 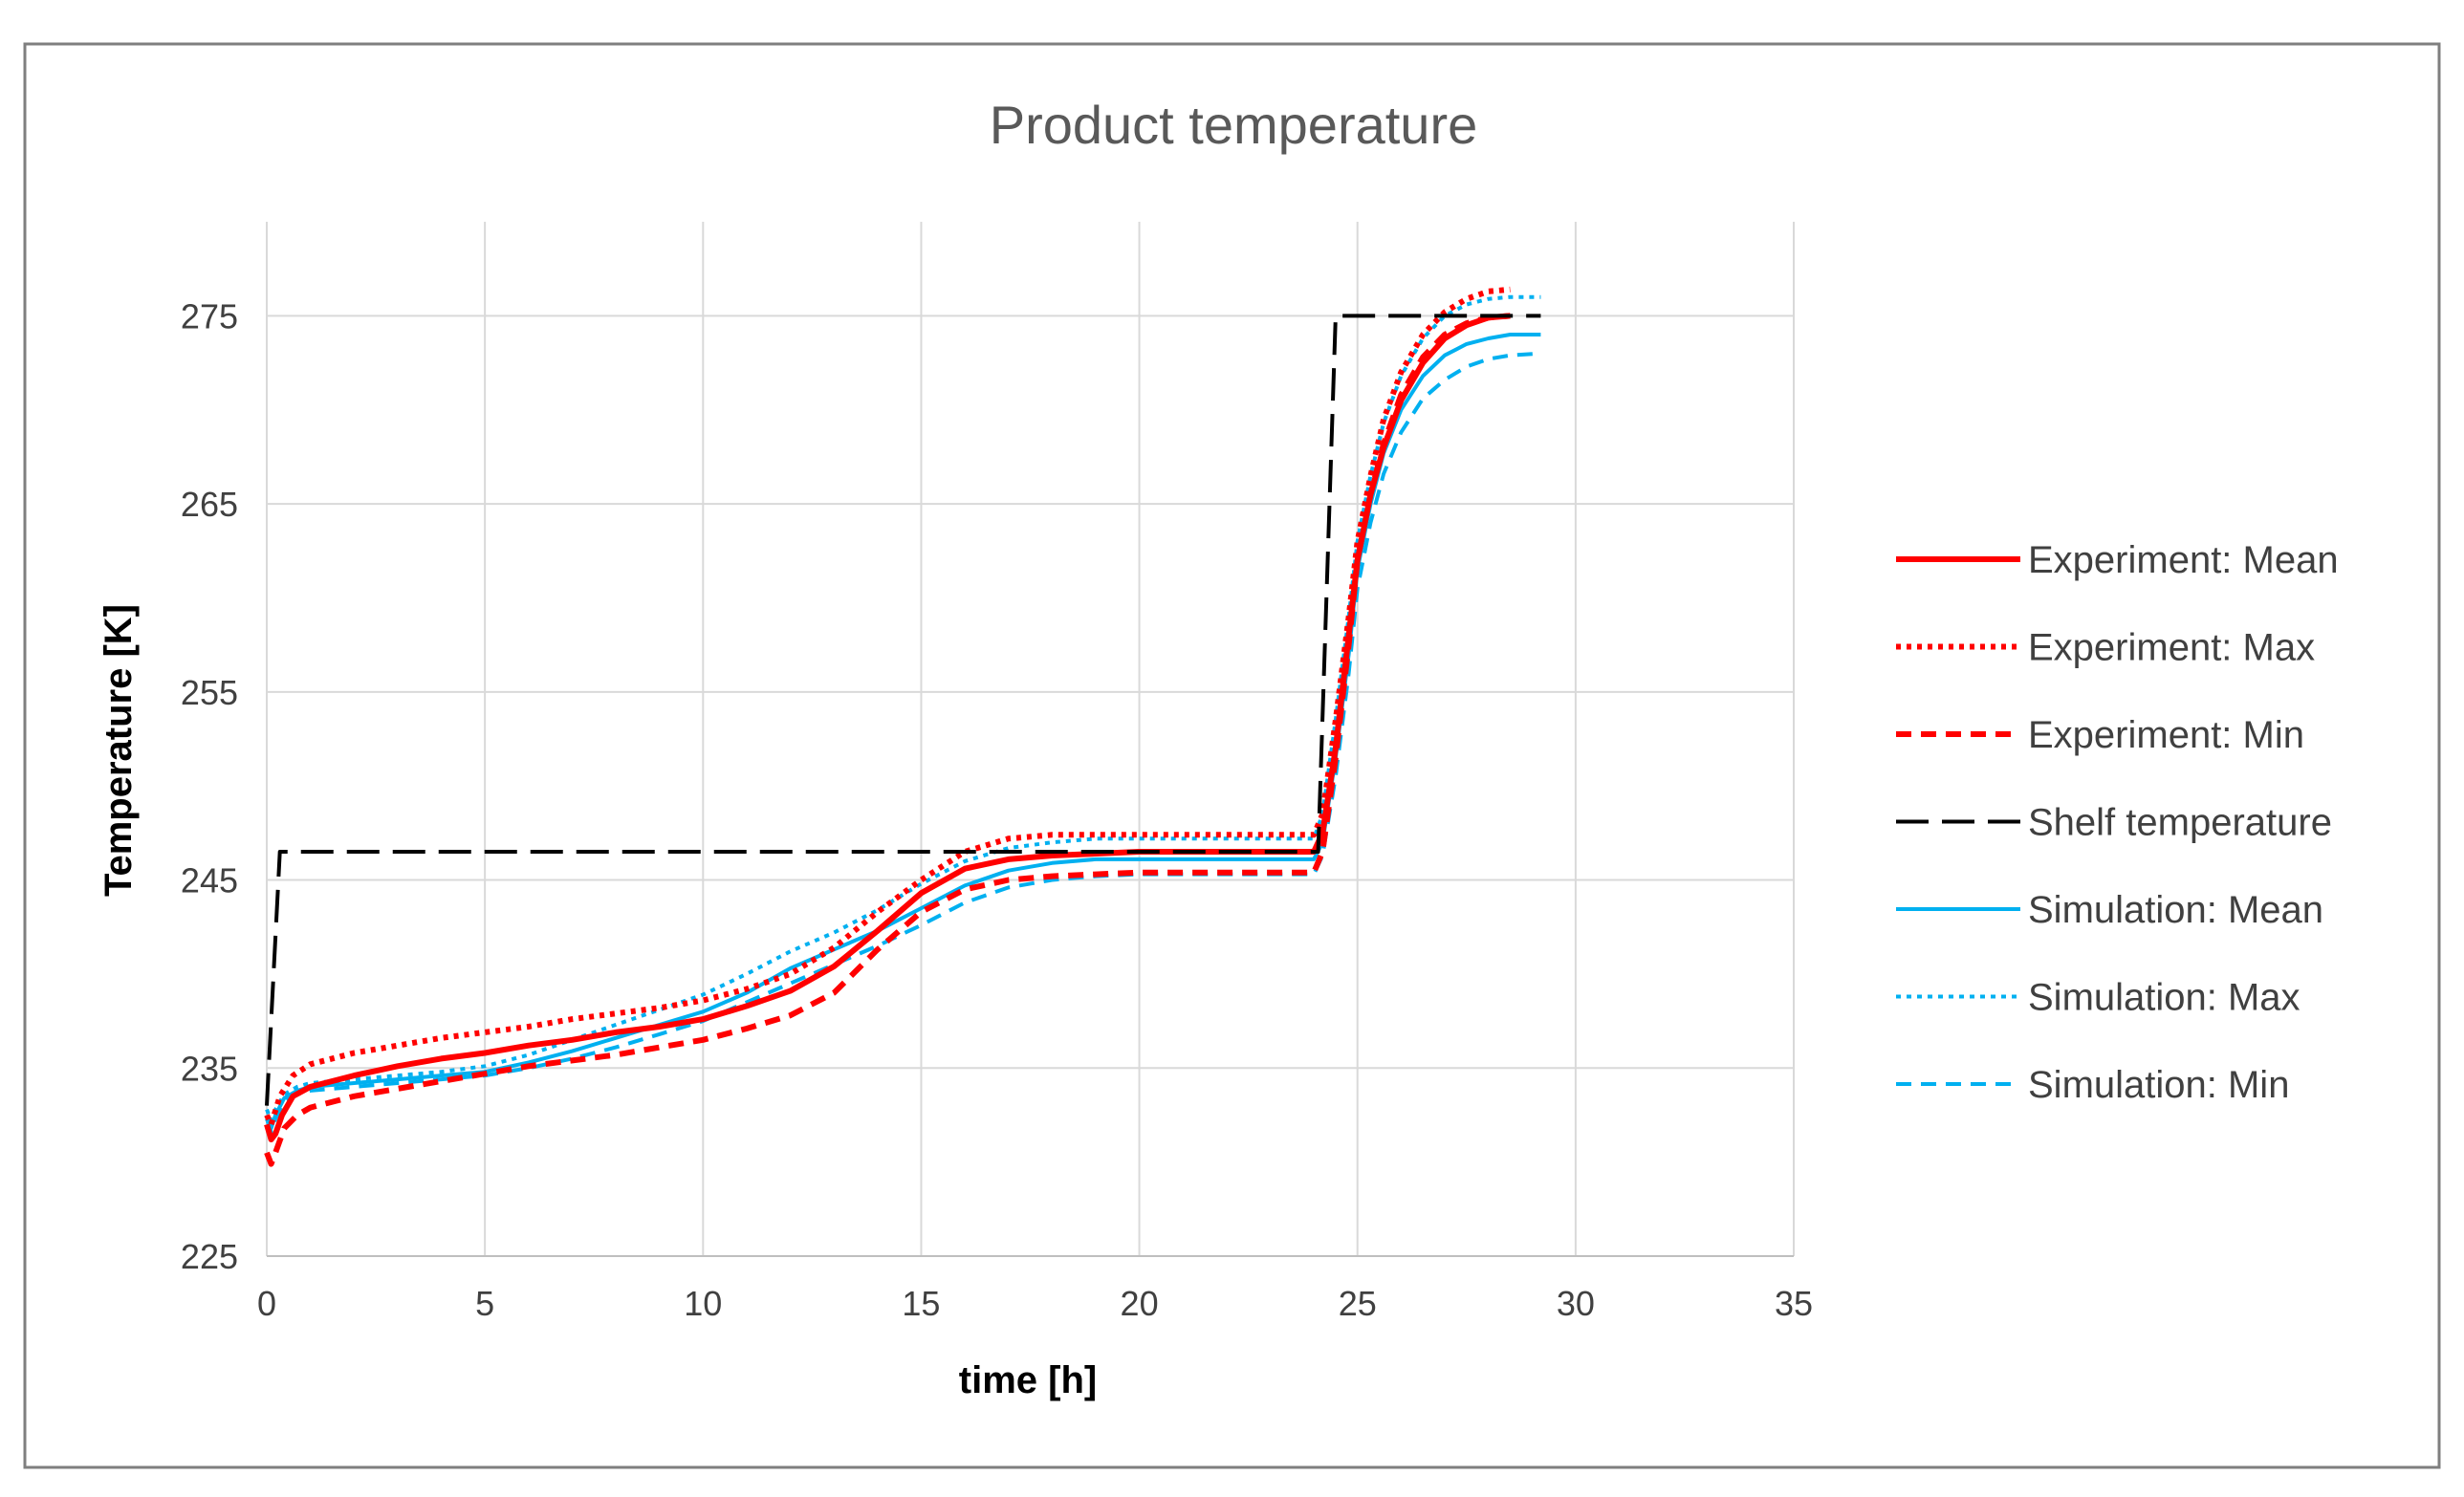 I want to click on legend-label-shelf-temperature: Shelf temperature, so click(x=2180, y=823).